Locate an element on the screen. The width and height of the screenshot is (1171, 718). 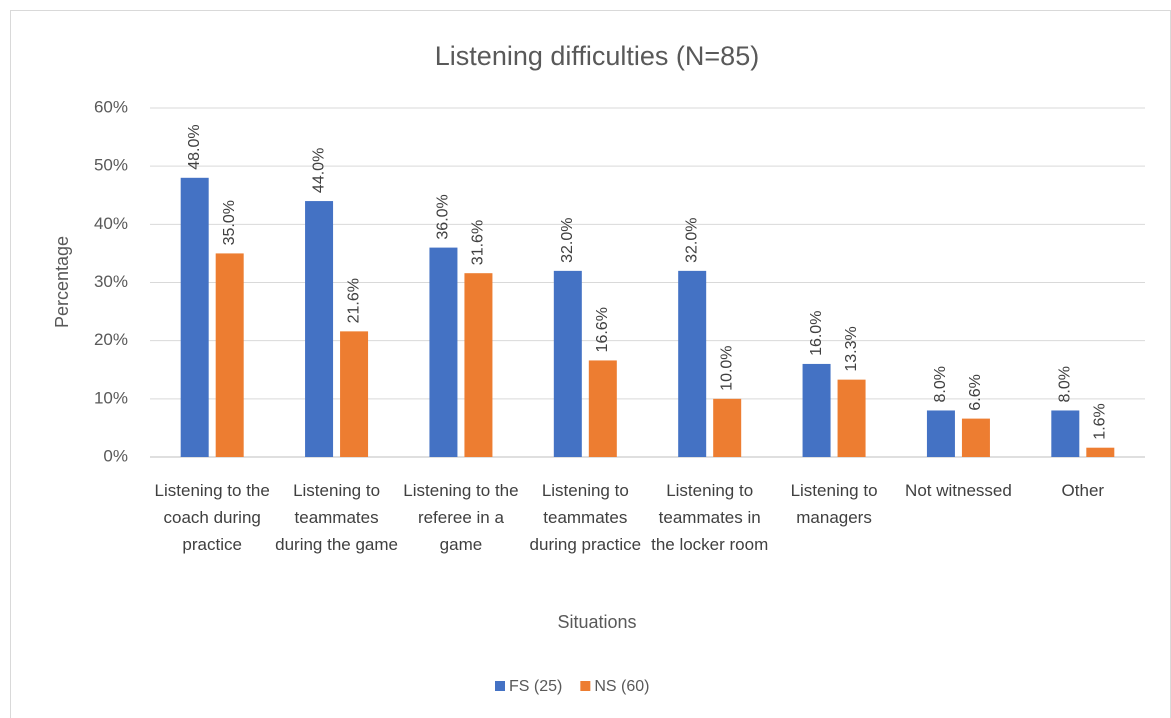
y-axis-title: Percentage is located at coordinates (62, 282).